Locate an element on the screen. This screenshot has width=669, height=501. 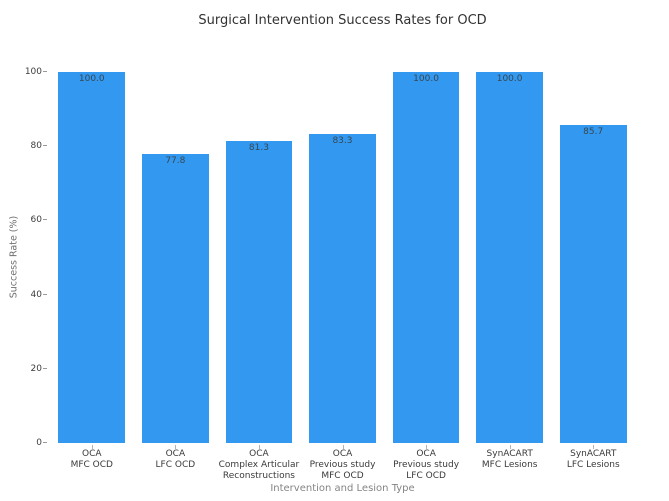
x-category-label-line: Reconstructions is located at coordinates (258, 476).